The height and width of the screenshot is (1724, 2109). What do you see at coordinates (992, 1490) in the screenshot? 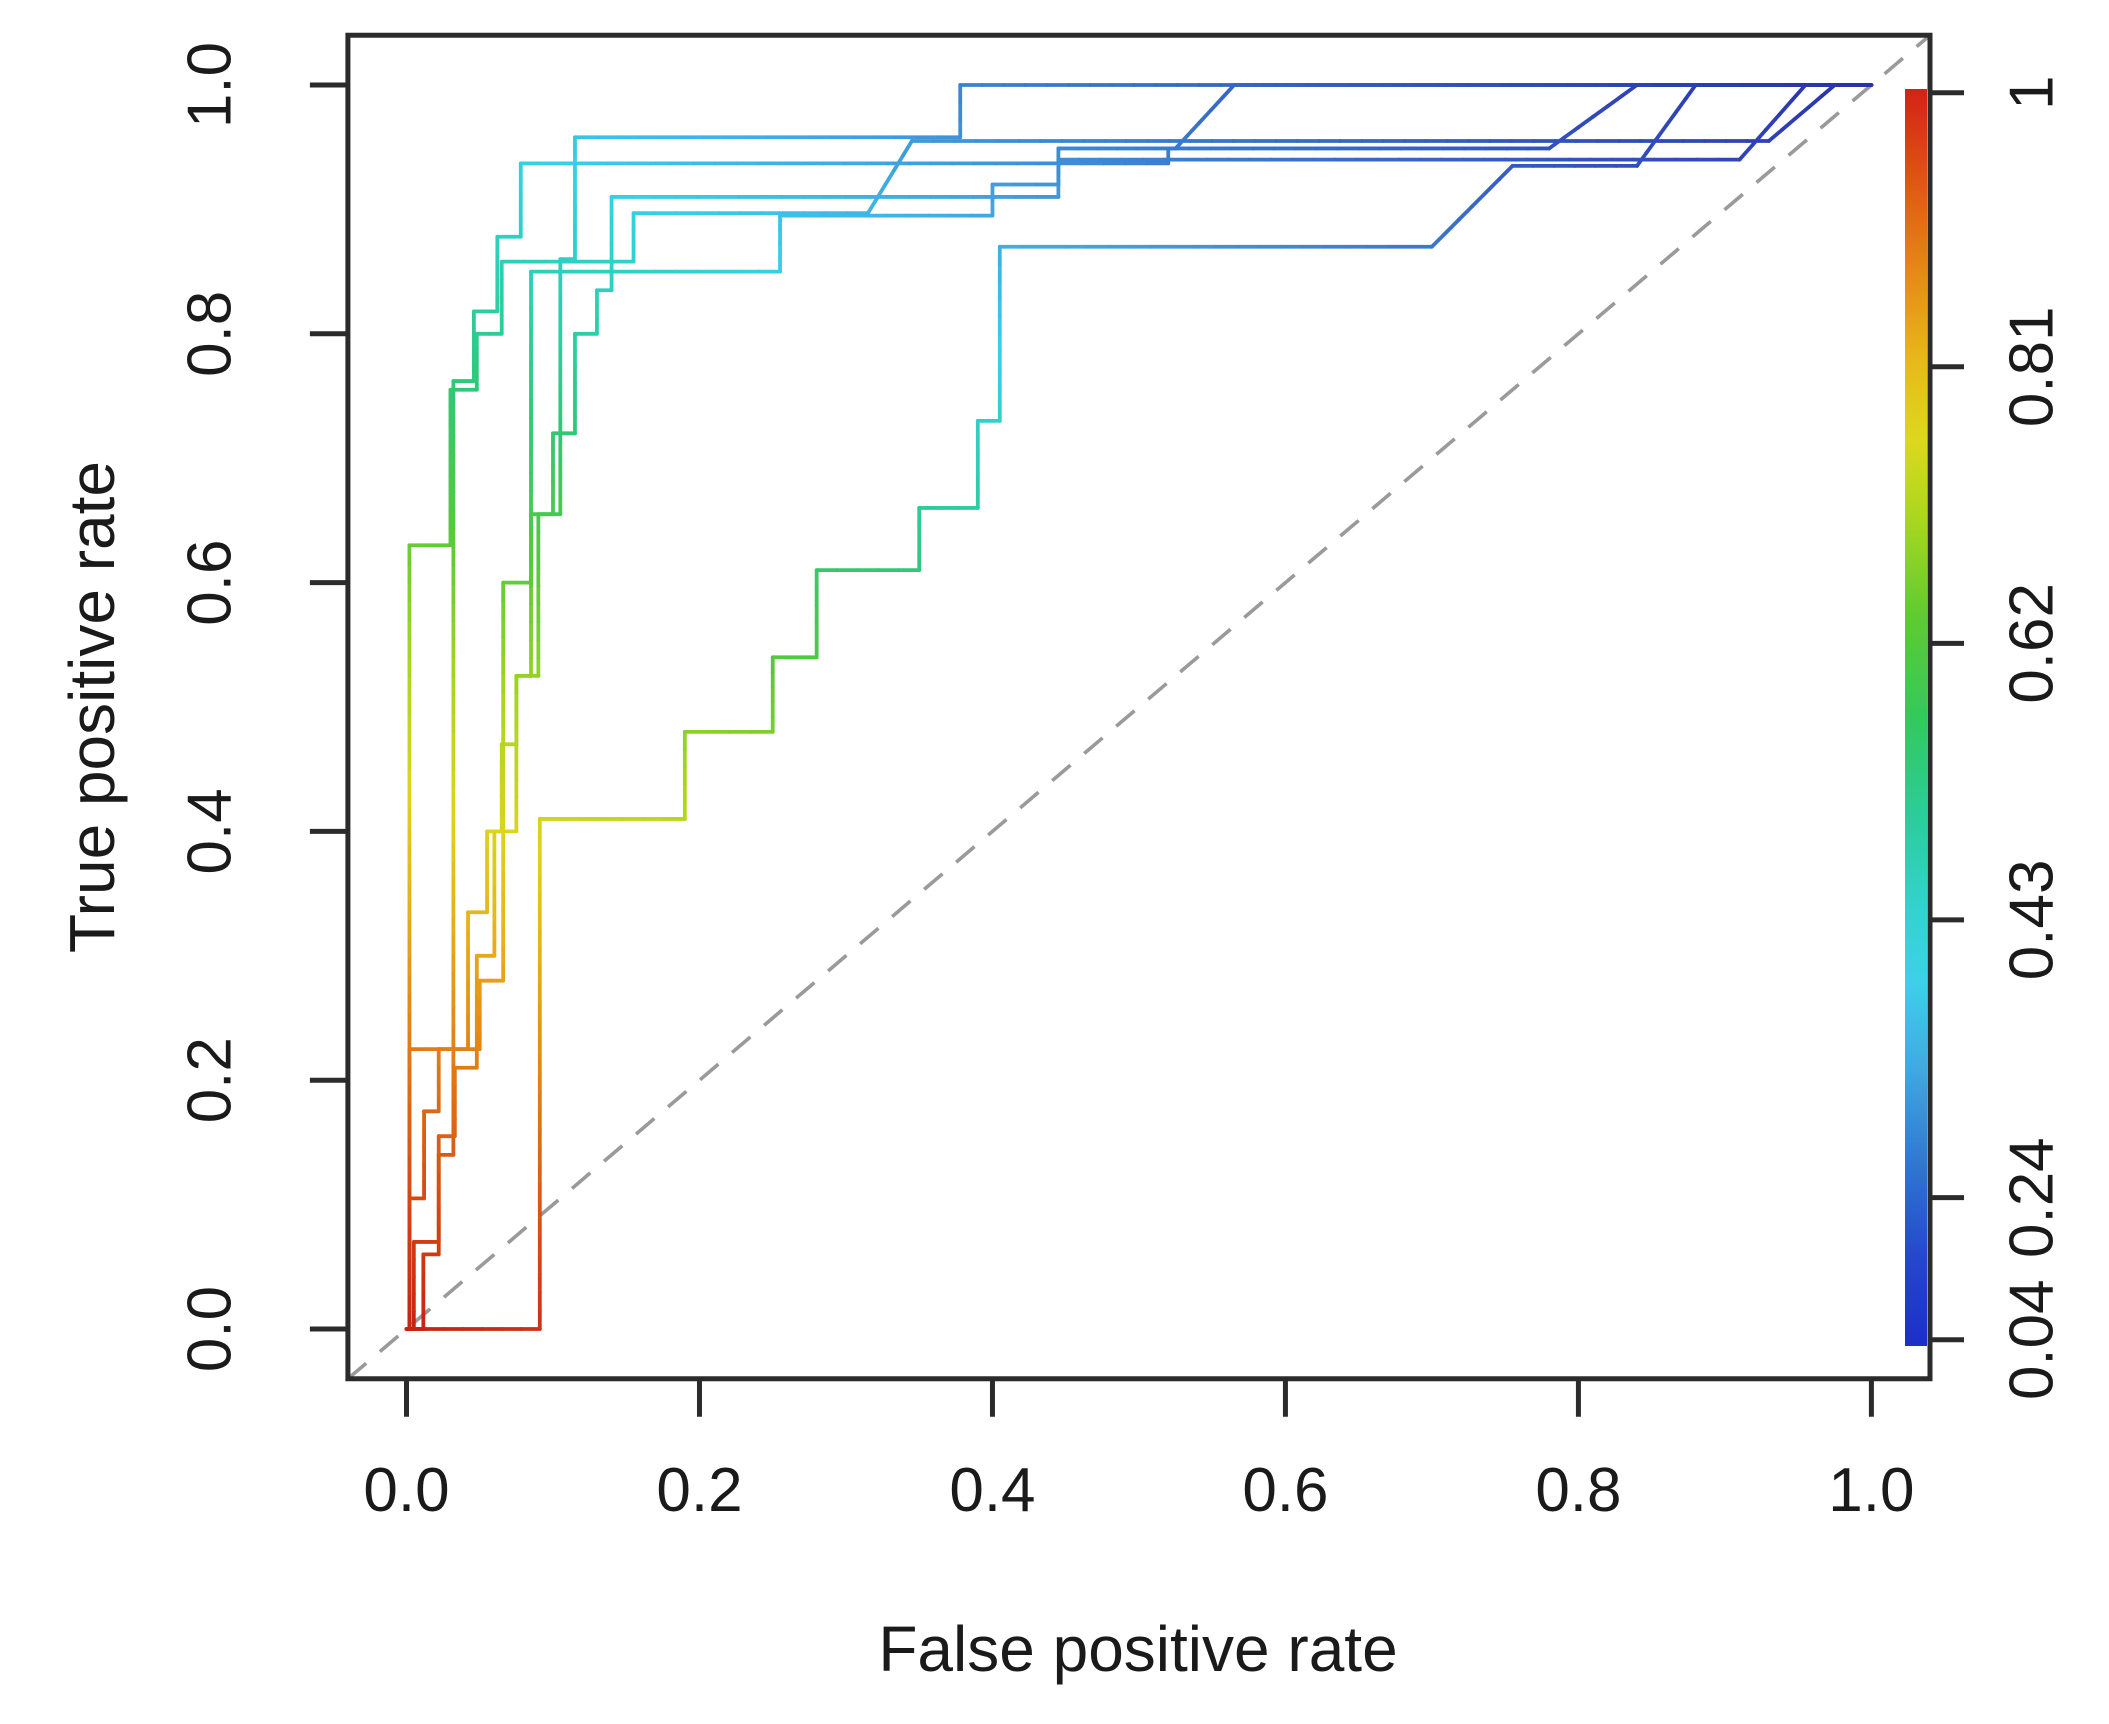
I see `x-tick-label: 0.4` at bounding box center [992, 1490].